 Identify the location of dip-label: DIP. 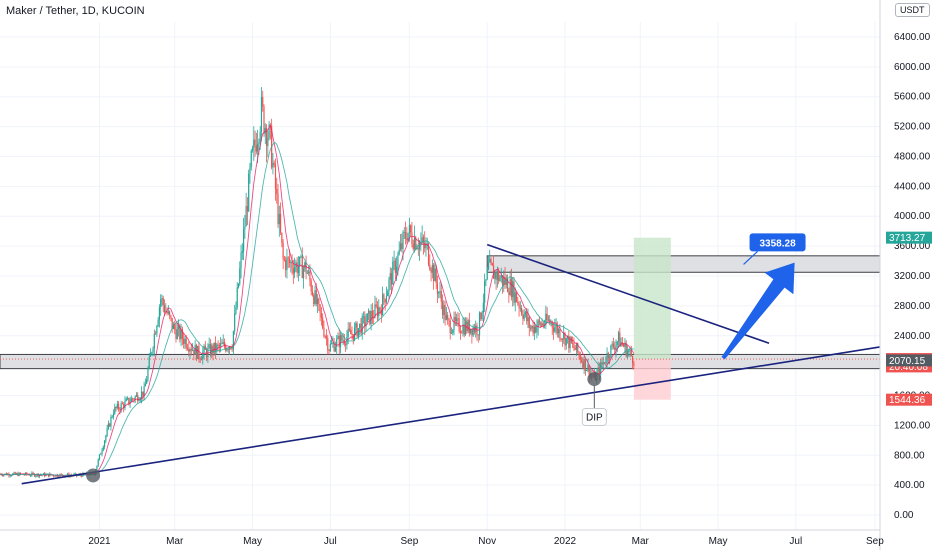
(594, 417).